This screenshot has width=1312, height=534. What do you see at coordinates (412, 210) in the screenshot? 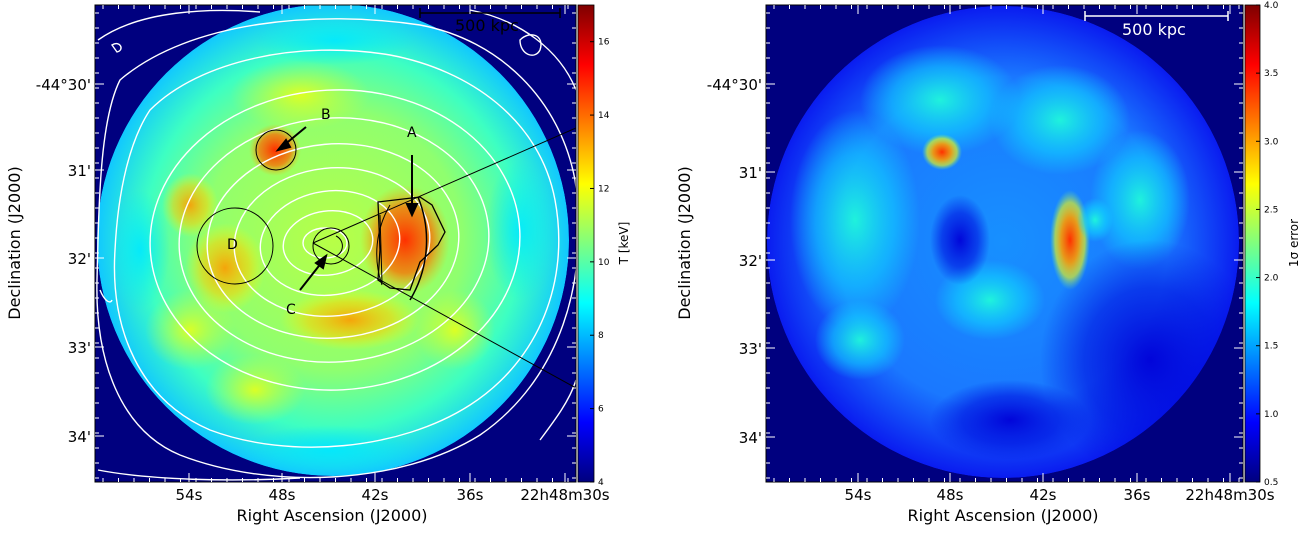
I see `arrow-A-head` at bounding box center [412, 210].